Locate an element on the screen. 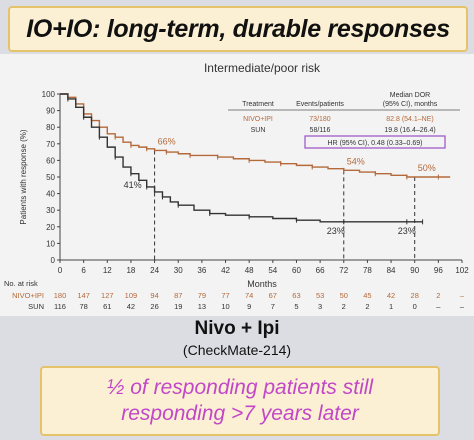 This screenshot has width=474, height=440. table-cell: 58/116 is located at coordinates (320, 130).